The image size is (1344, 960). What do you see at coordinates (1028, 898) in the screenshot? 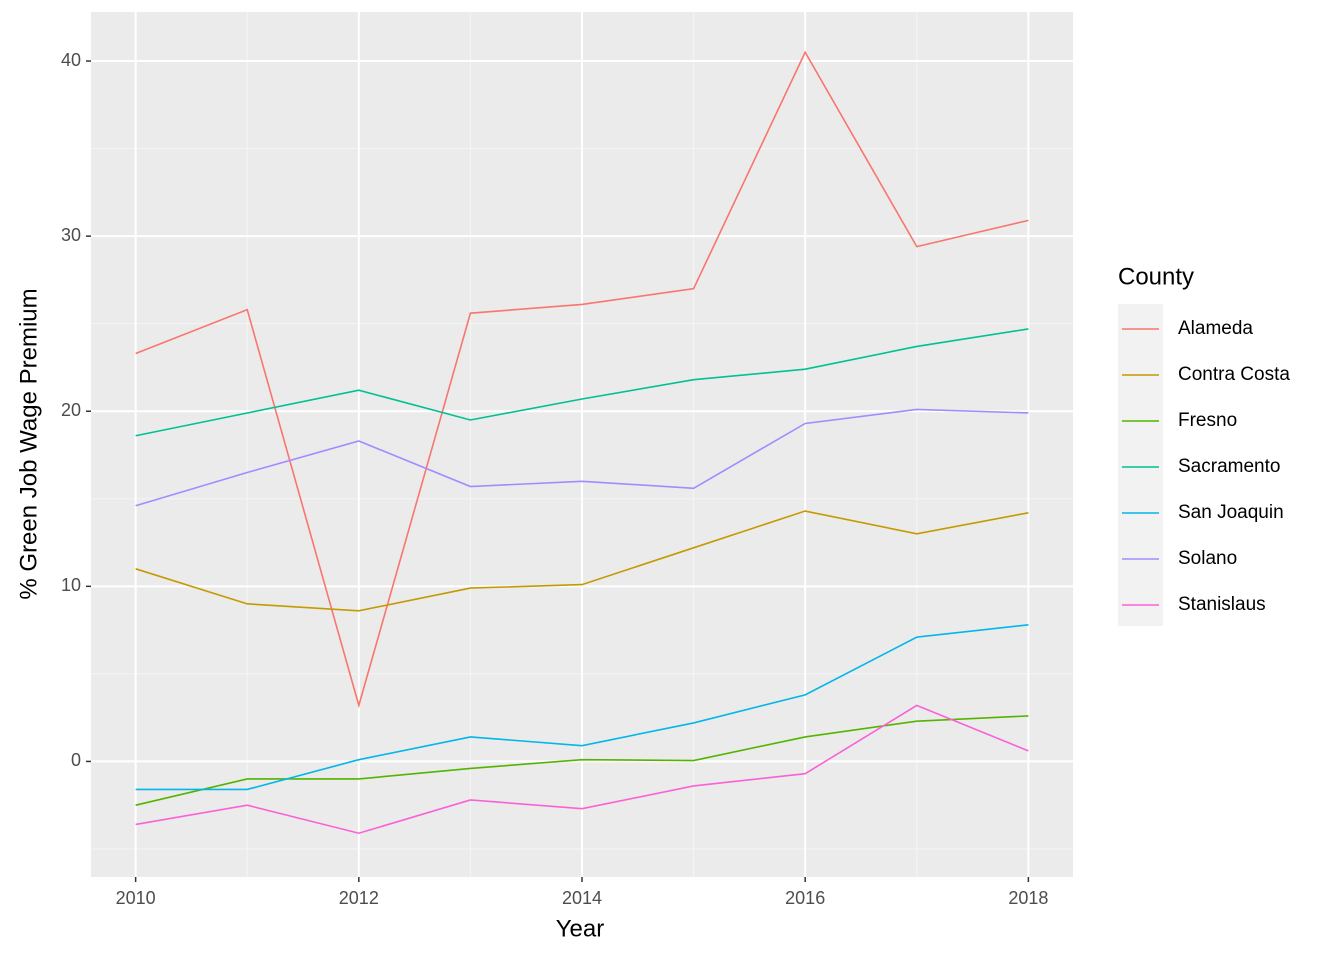
I see `x-tick-label: 2018` at bounding box center [1028, 898].